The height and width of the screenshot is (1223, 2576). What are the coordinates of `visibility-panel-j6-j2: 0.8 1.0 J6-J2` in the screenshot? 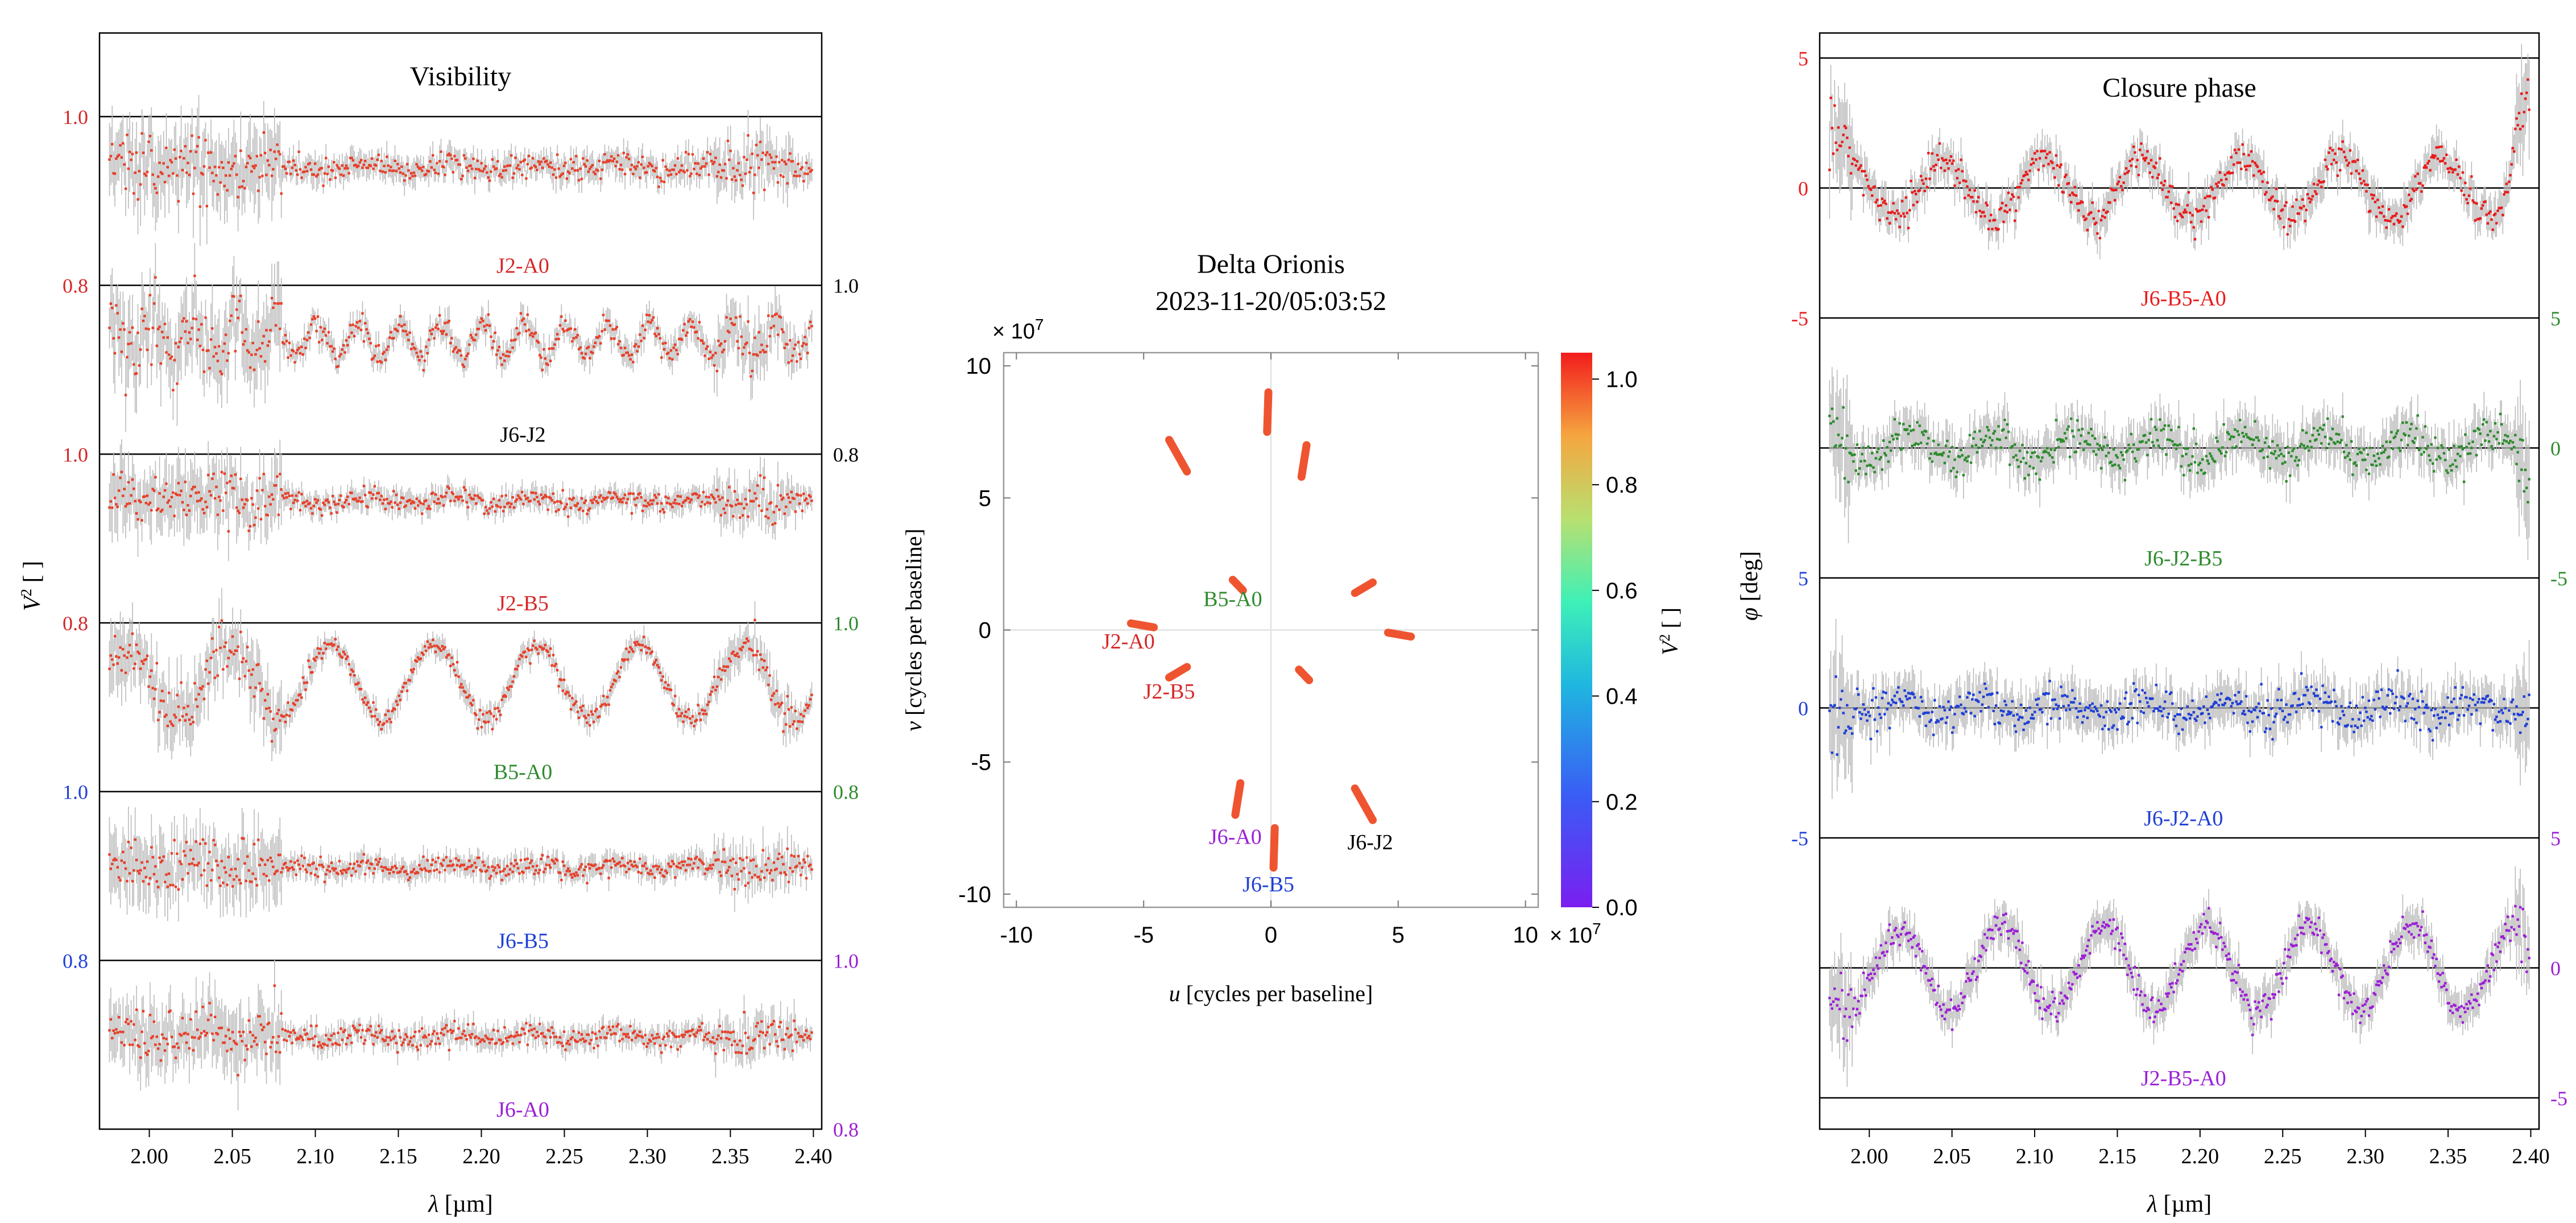 It's located at (479, 354).